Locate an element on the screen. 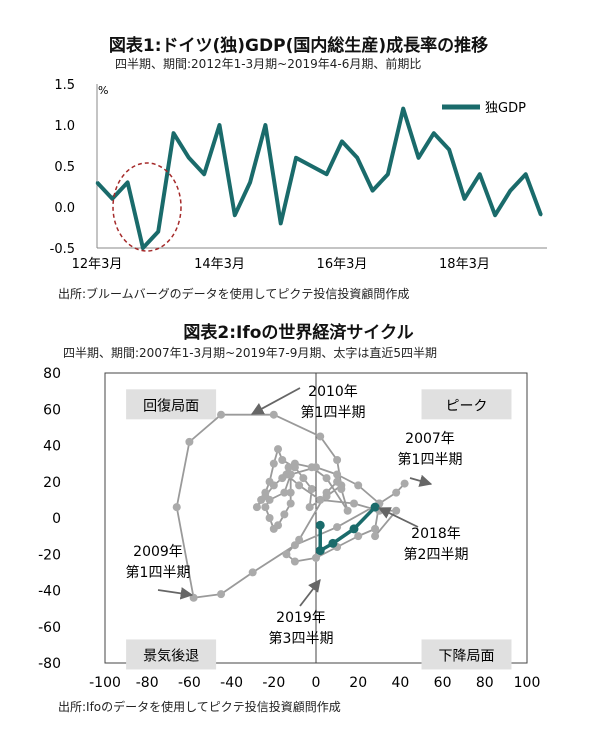  chart2-annotation-2019: 第3四半期 is located at coordinates (301, 638).